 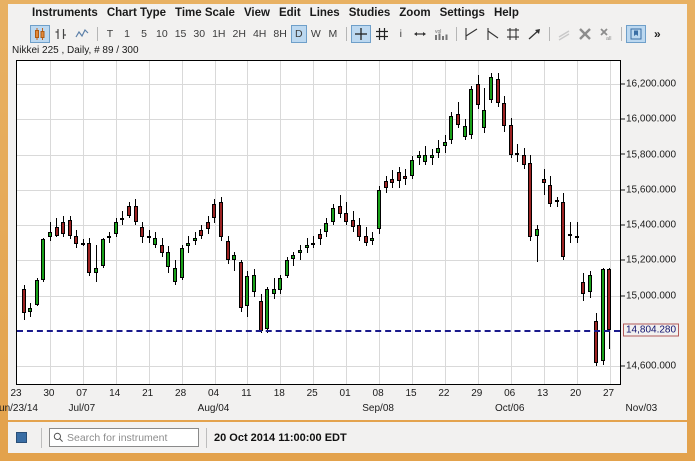 What do you see at coordinates (127, 34) in the screenshot?
I see `toolbar-interval-1min: 1` at bounding box center [127, 34].